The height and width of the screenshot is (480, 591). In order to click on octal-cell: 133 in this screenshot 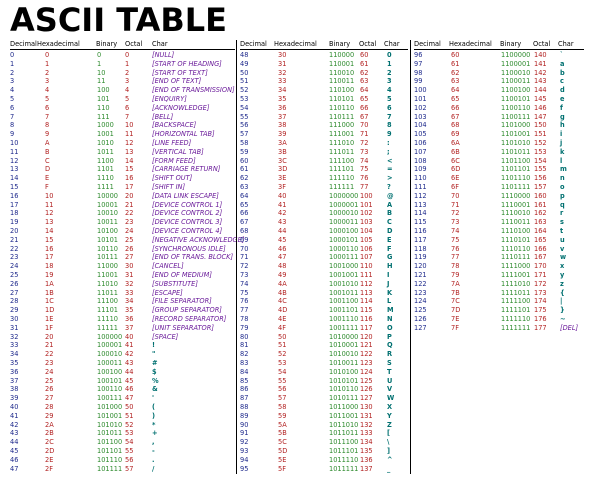, I will do `click(366, 433)`.